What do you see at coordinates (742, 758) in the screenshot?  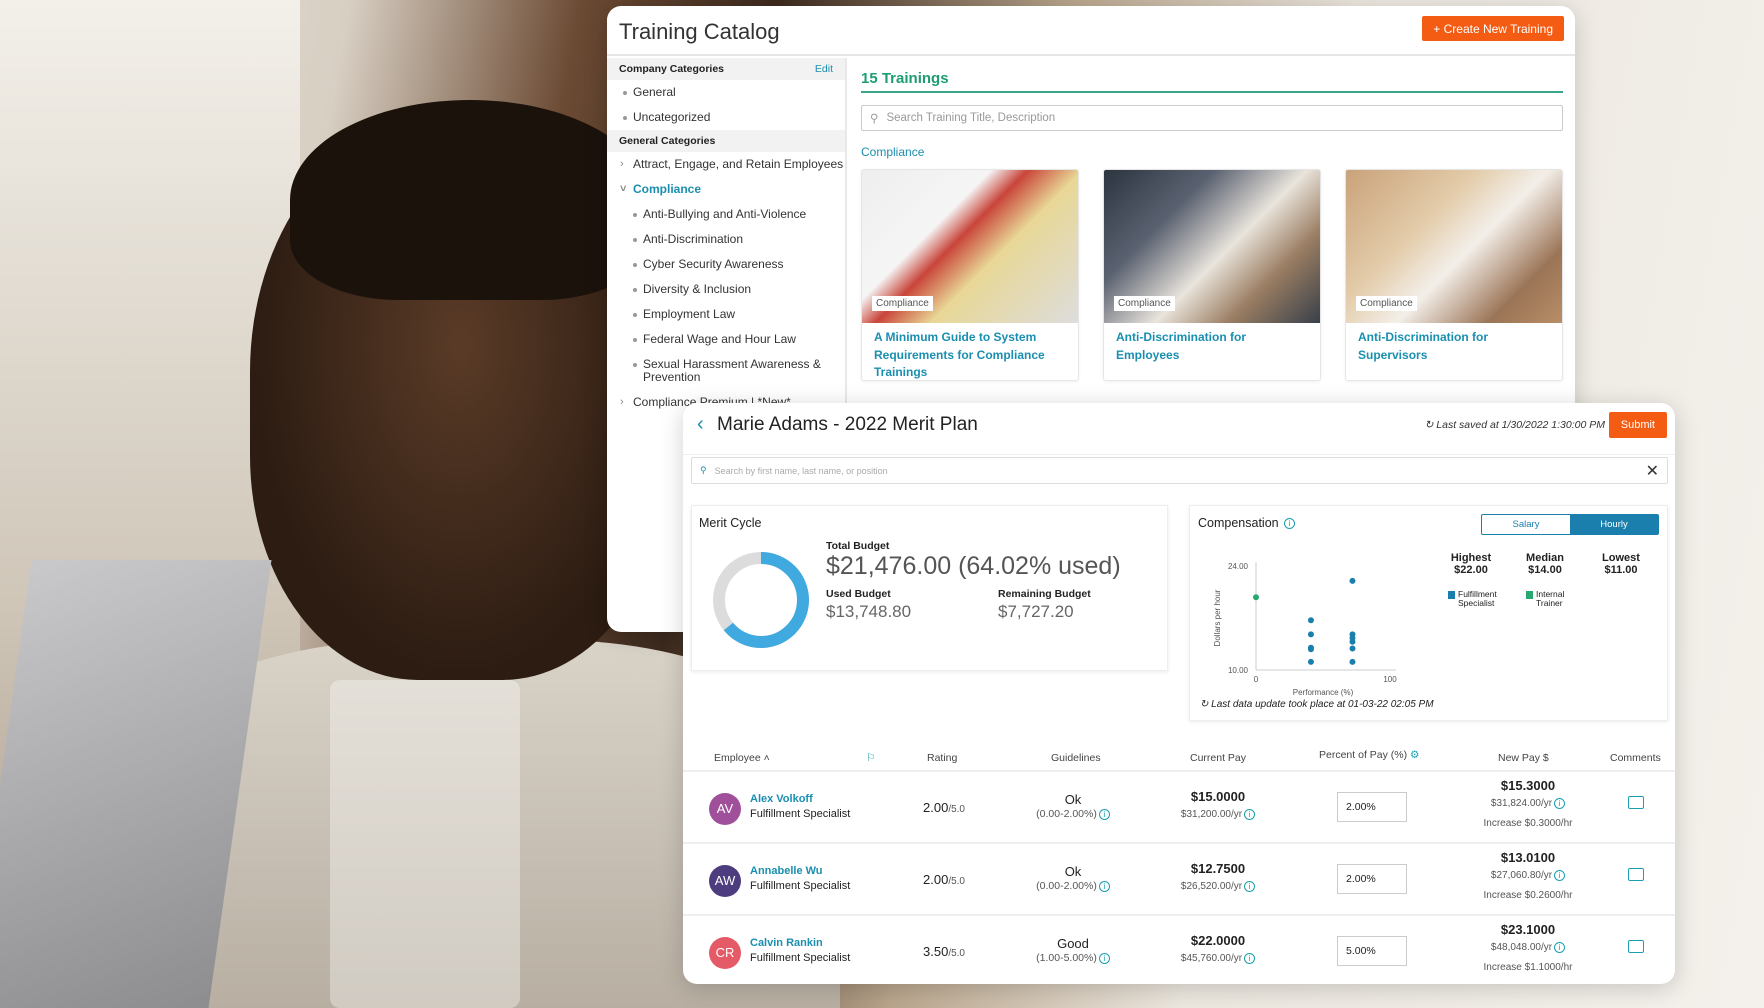 I see `col-employee: Employee ˄` at bounding box center [742, 758].